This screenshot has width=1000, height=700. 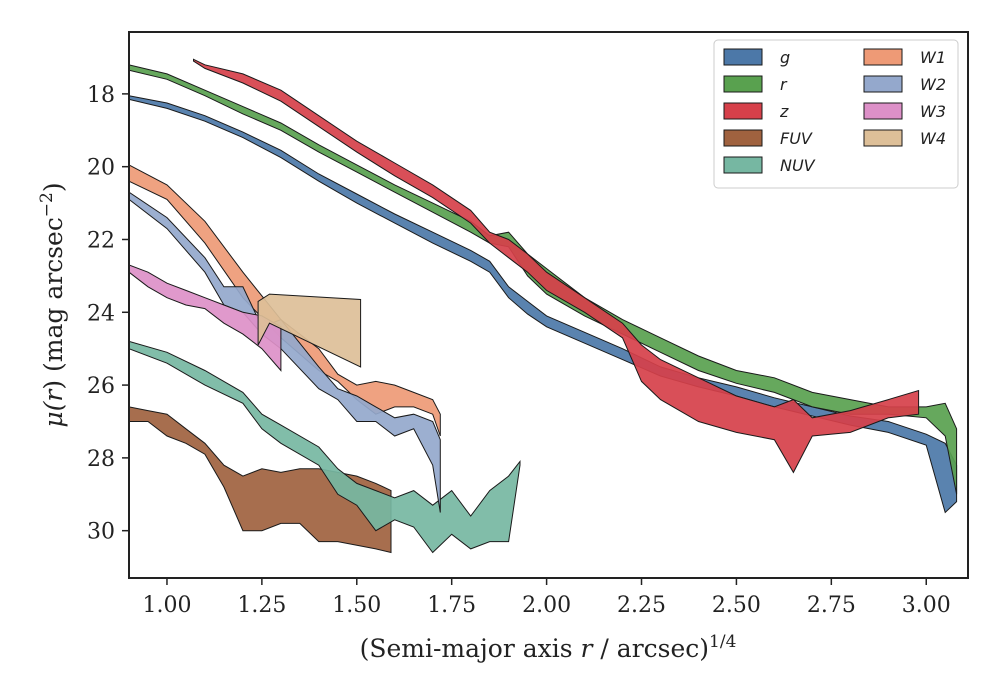 What do you see at coordinates (743, 111) in the screenshot?
I see `legend-swatch-z` at bounding box center [743, 111].